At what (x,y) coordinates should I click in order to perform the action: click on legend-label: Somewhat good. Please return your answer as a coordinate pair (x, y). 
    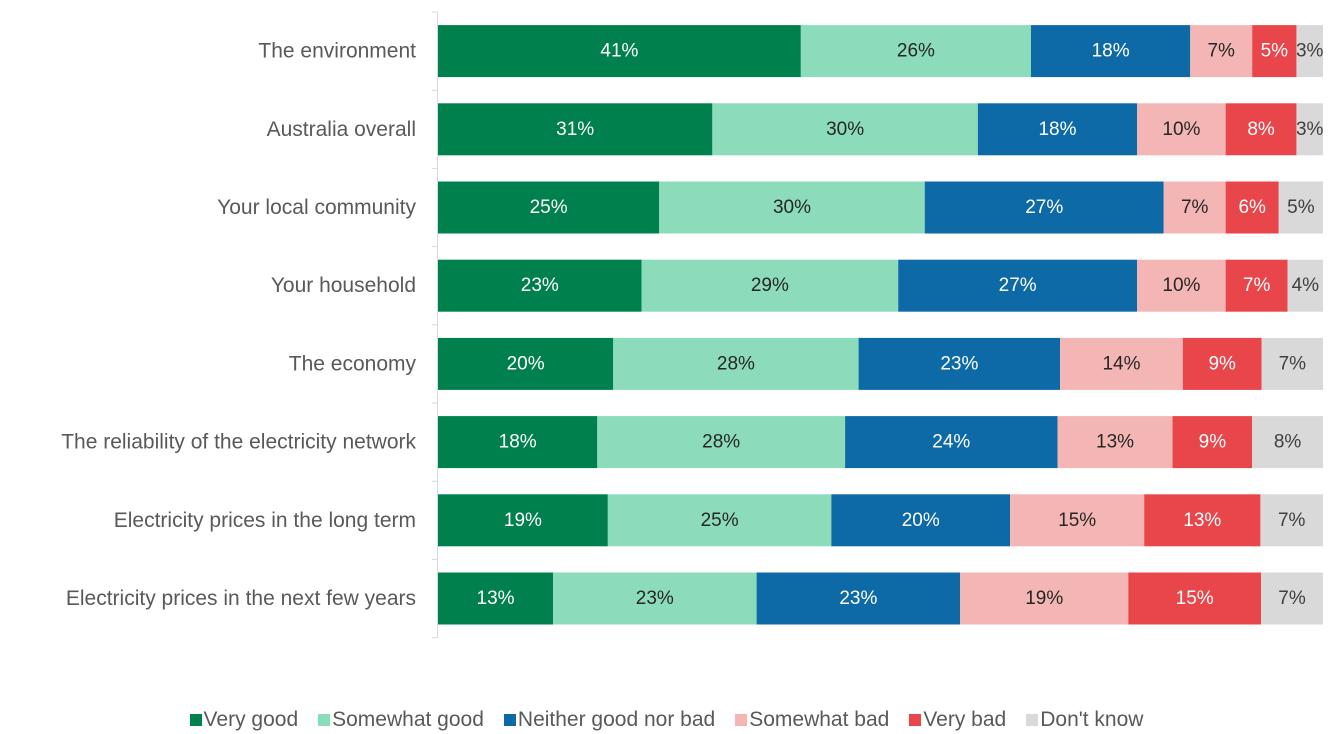
    Looking at the image, I should click on (408, 719).